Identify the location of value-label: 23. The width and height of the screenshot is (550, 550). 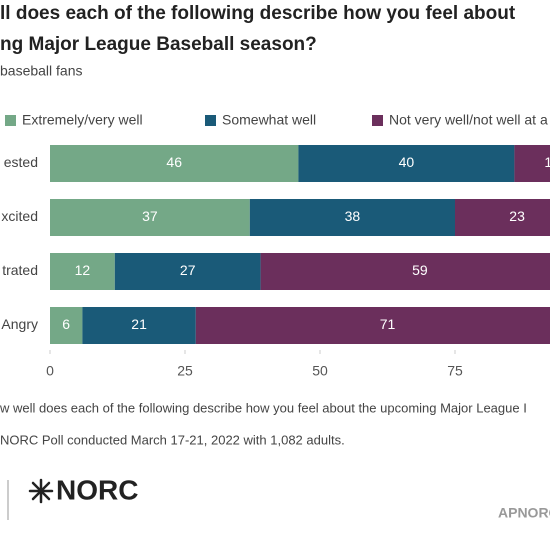
(517, 216).